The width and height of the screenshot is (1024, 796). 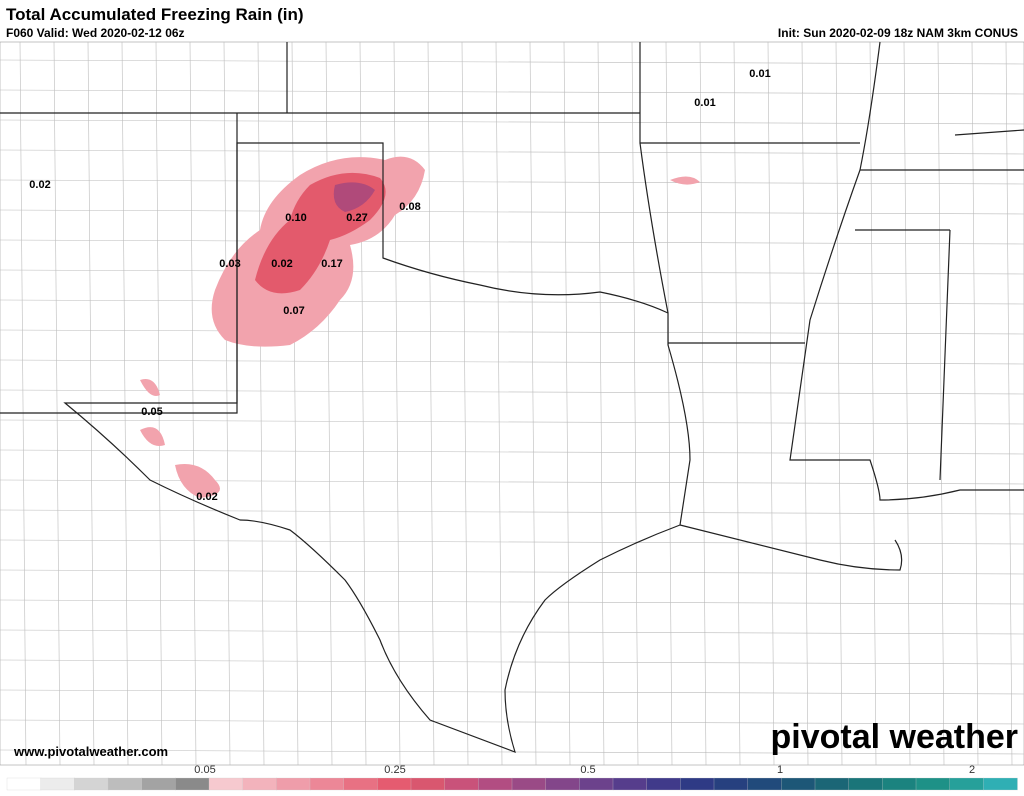 What do you see at coordinates (354, 197) in the screenshot?
I see `precip-area-max` at bounding box center [354, 197].